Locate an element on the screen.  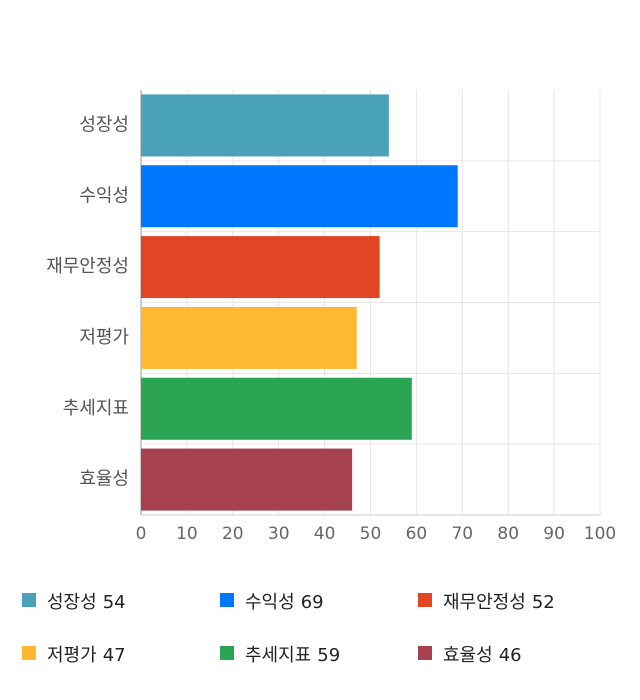
y-tick-label: 저평가 is located at coordinates (104, 337).